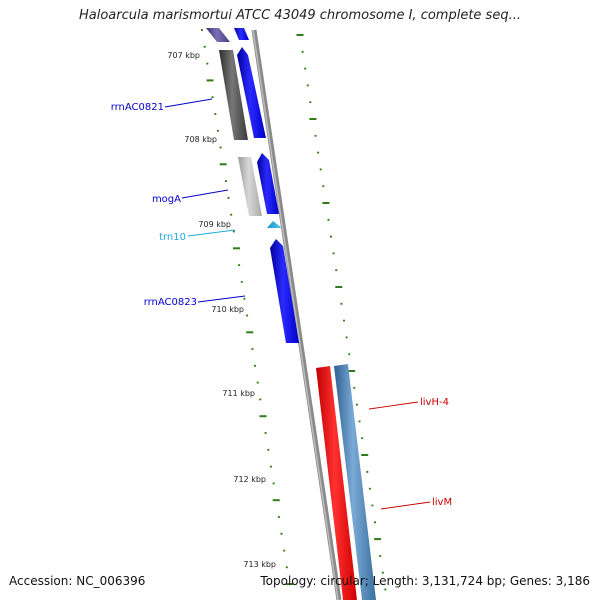 The width and height of the screenshot is (600, 600). I want to click on label-livH-4: livH-4, so click(434, 402).